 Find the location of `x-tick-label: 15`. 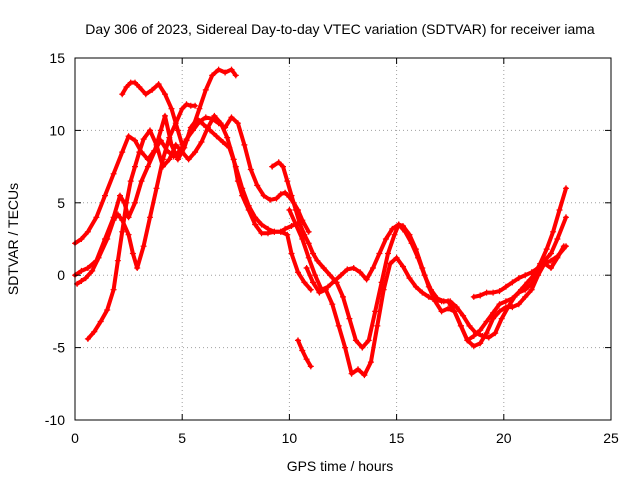

x-tick-label: 15 is located at coordinates (397, 438).